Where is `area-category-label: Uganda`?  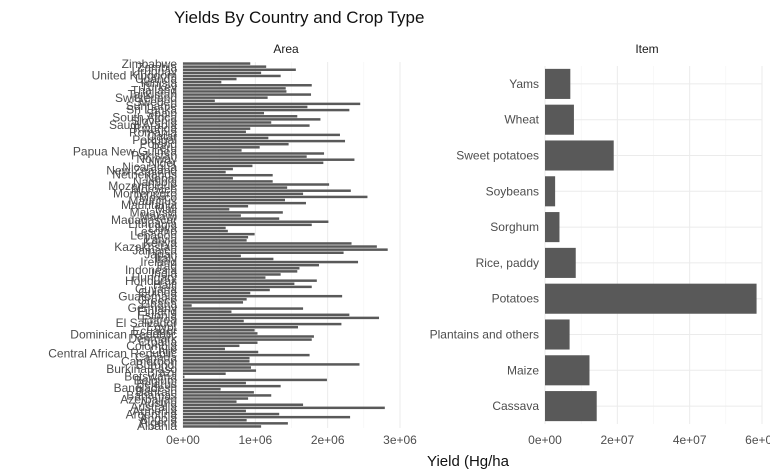
area-category-label: Uganda is located at coordinates (156, 79).